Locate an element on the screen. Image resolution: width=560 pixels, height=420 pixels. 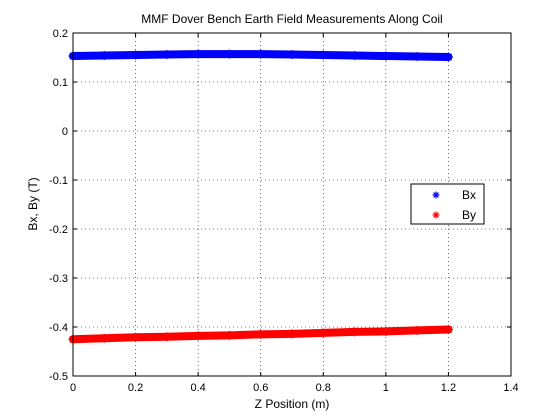
x-tick-label: 0.2 is located at coordinates (135, 388).